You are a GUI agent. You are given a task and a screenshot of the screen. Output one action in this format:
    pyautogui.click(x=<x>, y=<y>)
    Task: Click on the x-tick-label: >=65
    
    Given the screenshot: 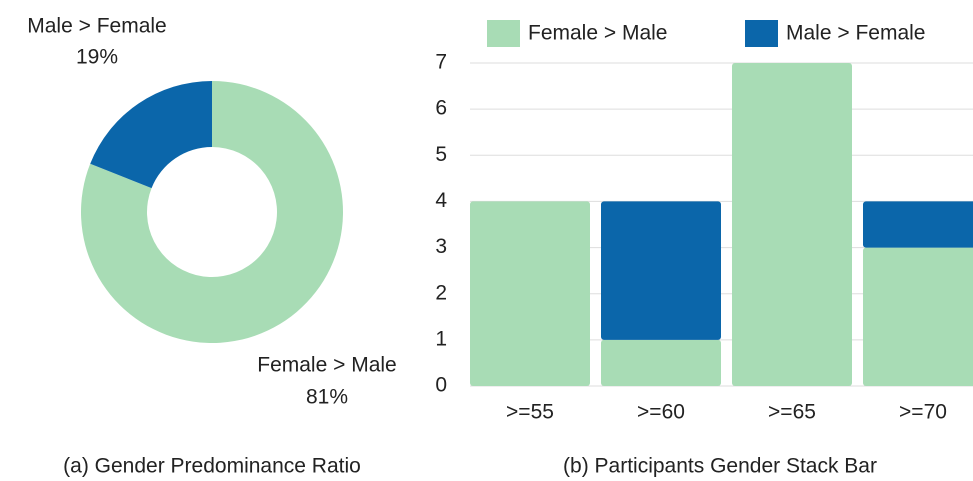 What is the action you would take?
    pyautogui.click(x=792, y=412)
    